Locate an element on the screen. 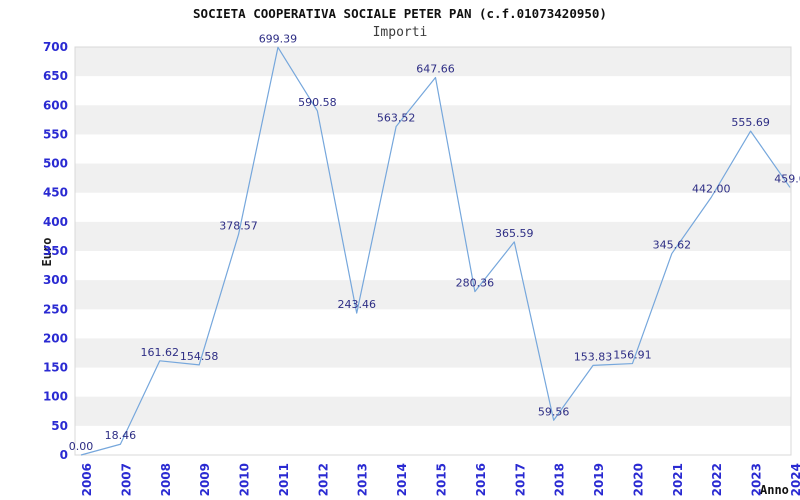 The image size is (800, 500). y-tick-label: 250 is located at coordinates (55, 309).